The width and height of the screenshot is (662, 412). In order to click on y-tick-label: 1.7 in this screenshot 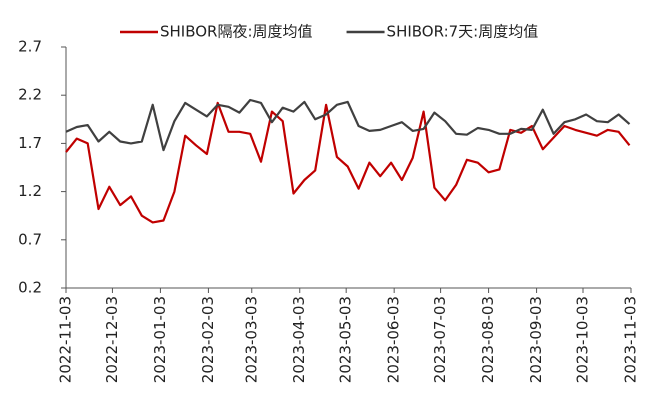, I will do `click(30, 143)`.